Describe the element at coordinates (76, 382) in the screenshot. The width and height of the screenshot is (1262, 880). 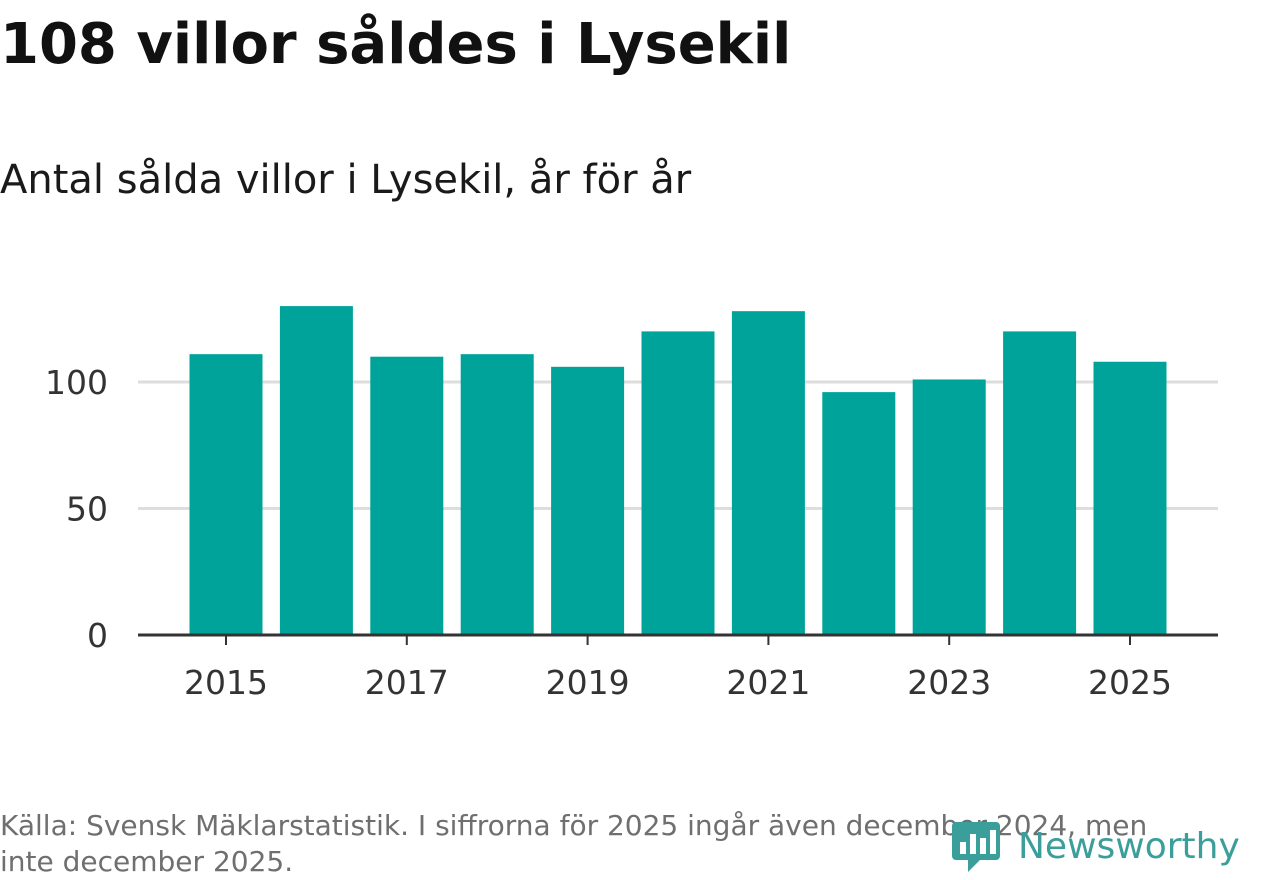
I see `y-tick-label: 100` at that location.